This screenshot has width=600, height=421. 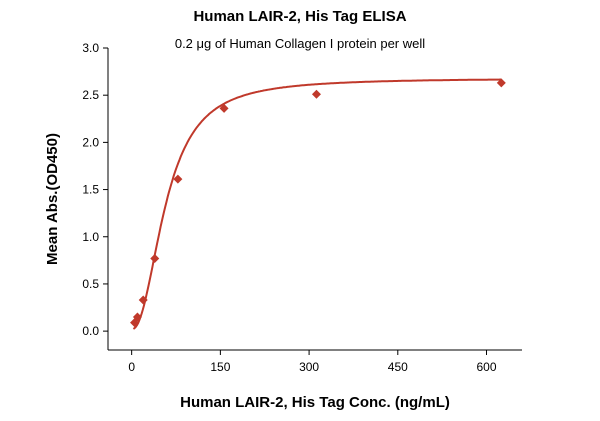 What do you see at coordinates (90, 190) in the screenshot?
I see `y-tick-label: 1.5` at bounding box center [90, 190].